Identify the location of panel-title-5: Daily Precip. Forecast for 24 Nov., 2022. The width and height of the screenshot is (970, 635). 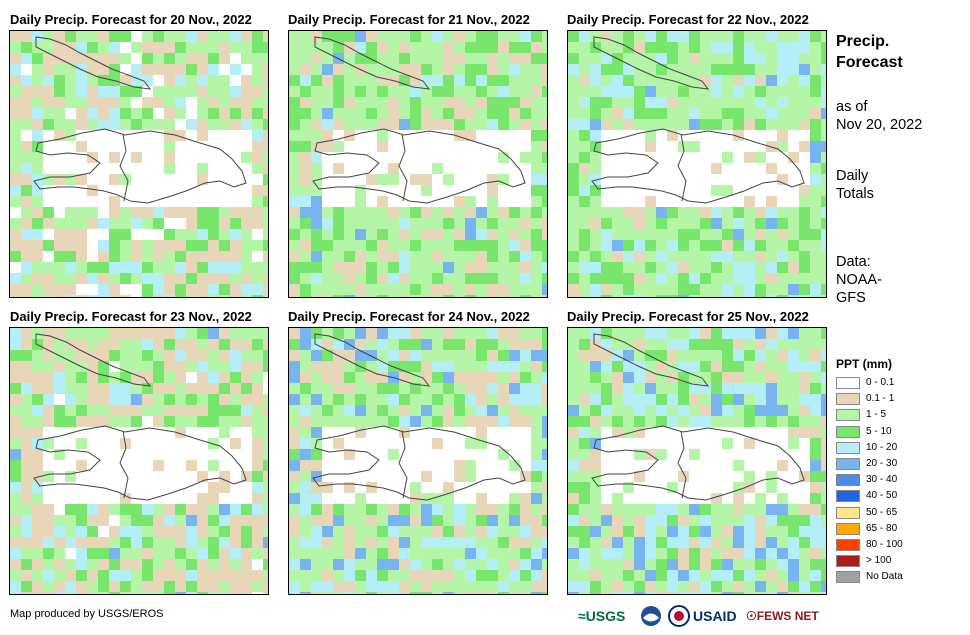
(409, 316).